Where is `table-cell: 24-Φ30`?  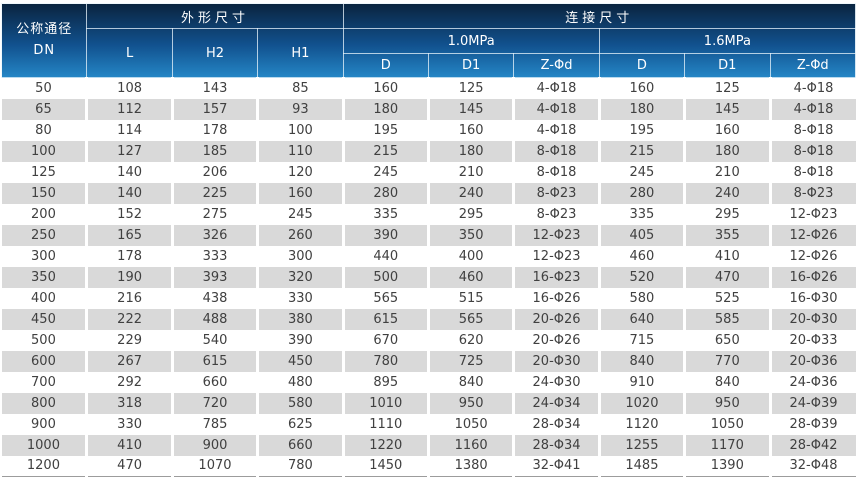 table-cell: 24-Φ30 is located at coordinates (556, 382).